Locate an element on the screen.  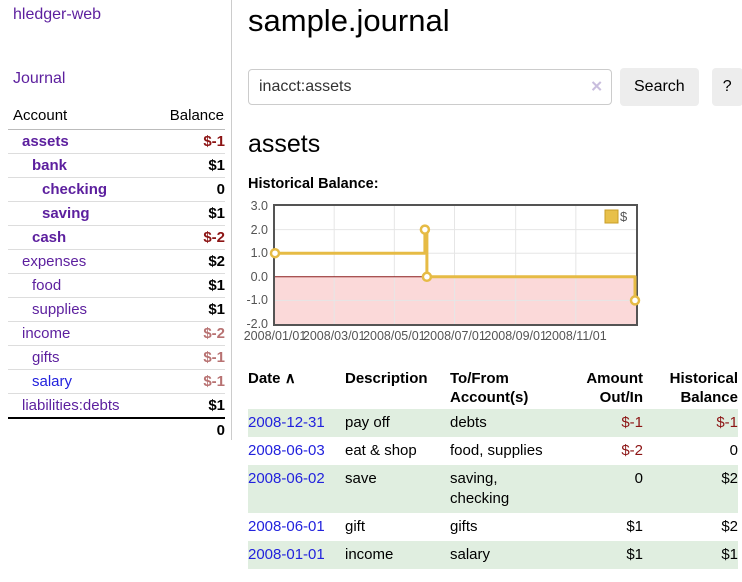
sidebar-account-row: salary $-1 is located at coordinates (116, 381).